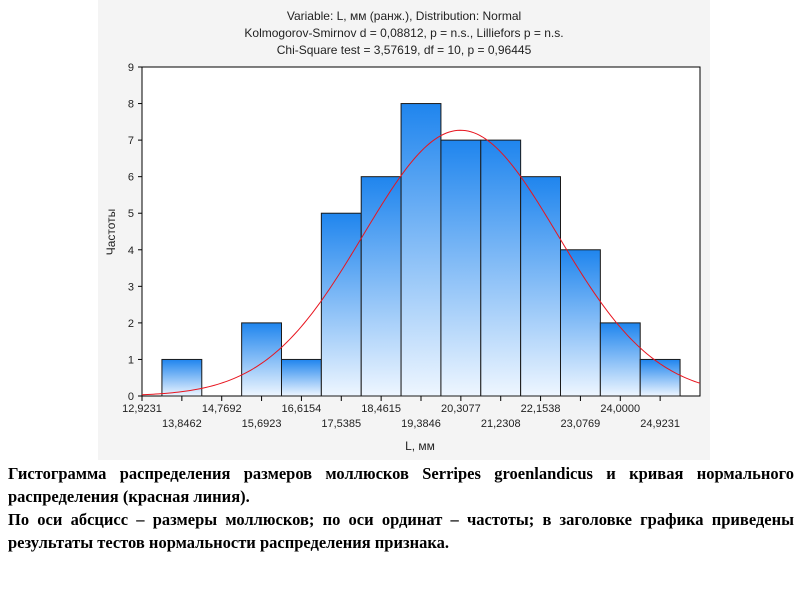 Image resolution: width=800 pixels, height=600 pixels. What do you see at coordinates (131, 397) in the screenshot?
I see `y-tick-label: 0` at bounding box center [131, 397].